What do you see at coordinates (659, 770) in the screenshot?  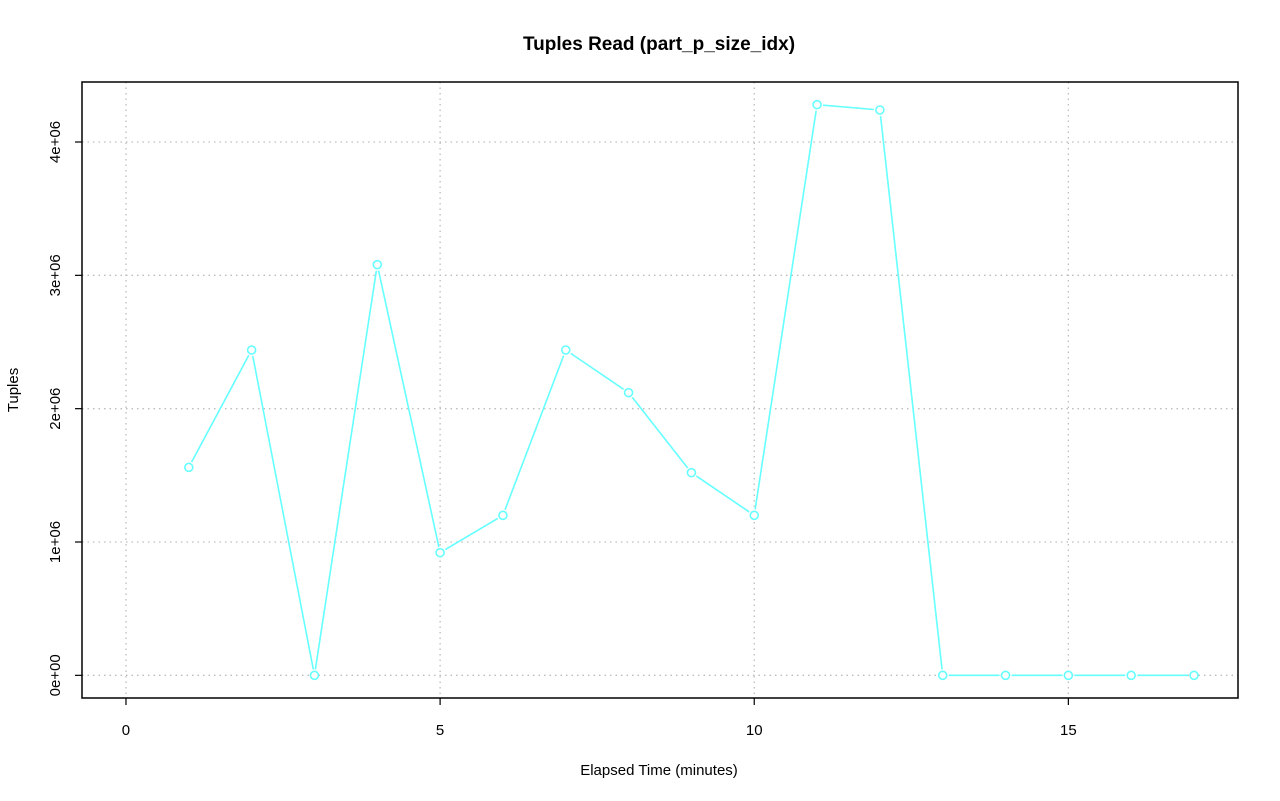 I see `x-axis-label: Elapsed Time (minutes)` at bounding box center [659, 770].